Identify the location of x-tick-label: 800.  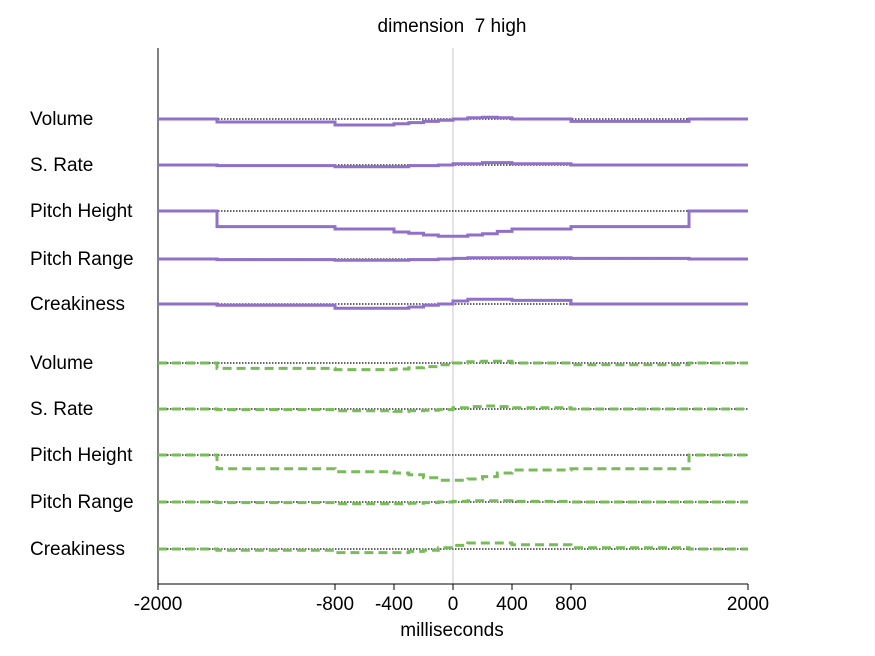
(571, 604).